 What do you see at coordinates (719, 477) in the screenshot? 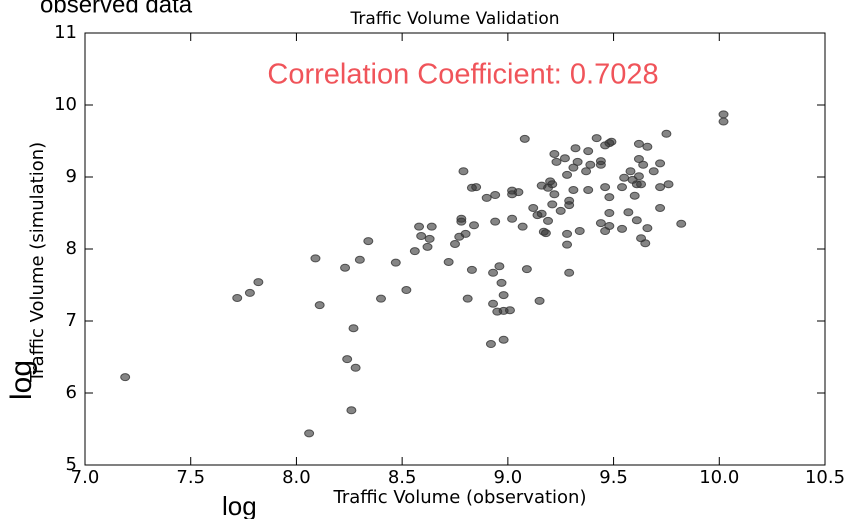
I see `x-tick-label: 10.0` at bounding box center [719, 477].